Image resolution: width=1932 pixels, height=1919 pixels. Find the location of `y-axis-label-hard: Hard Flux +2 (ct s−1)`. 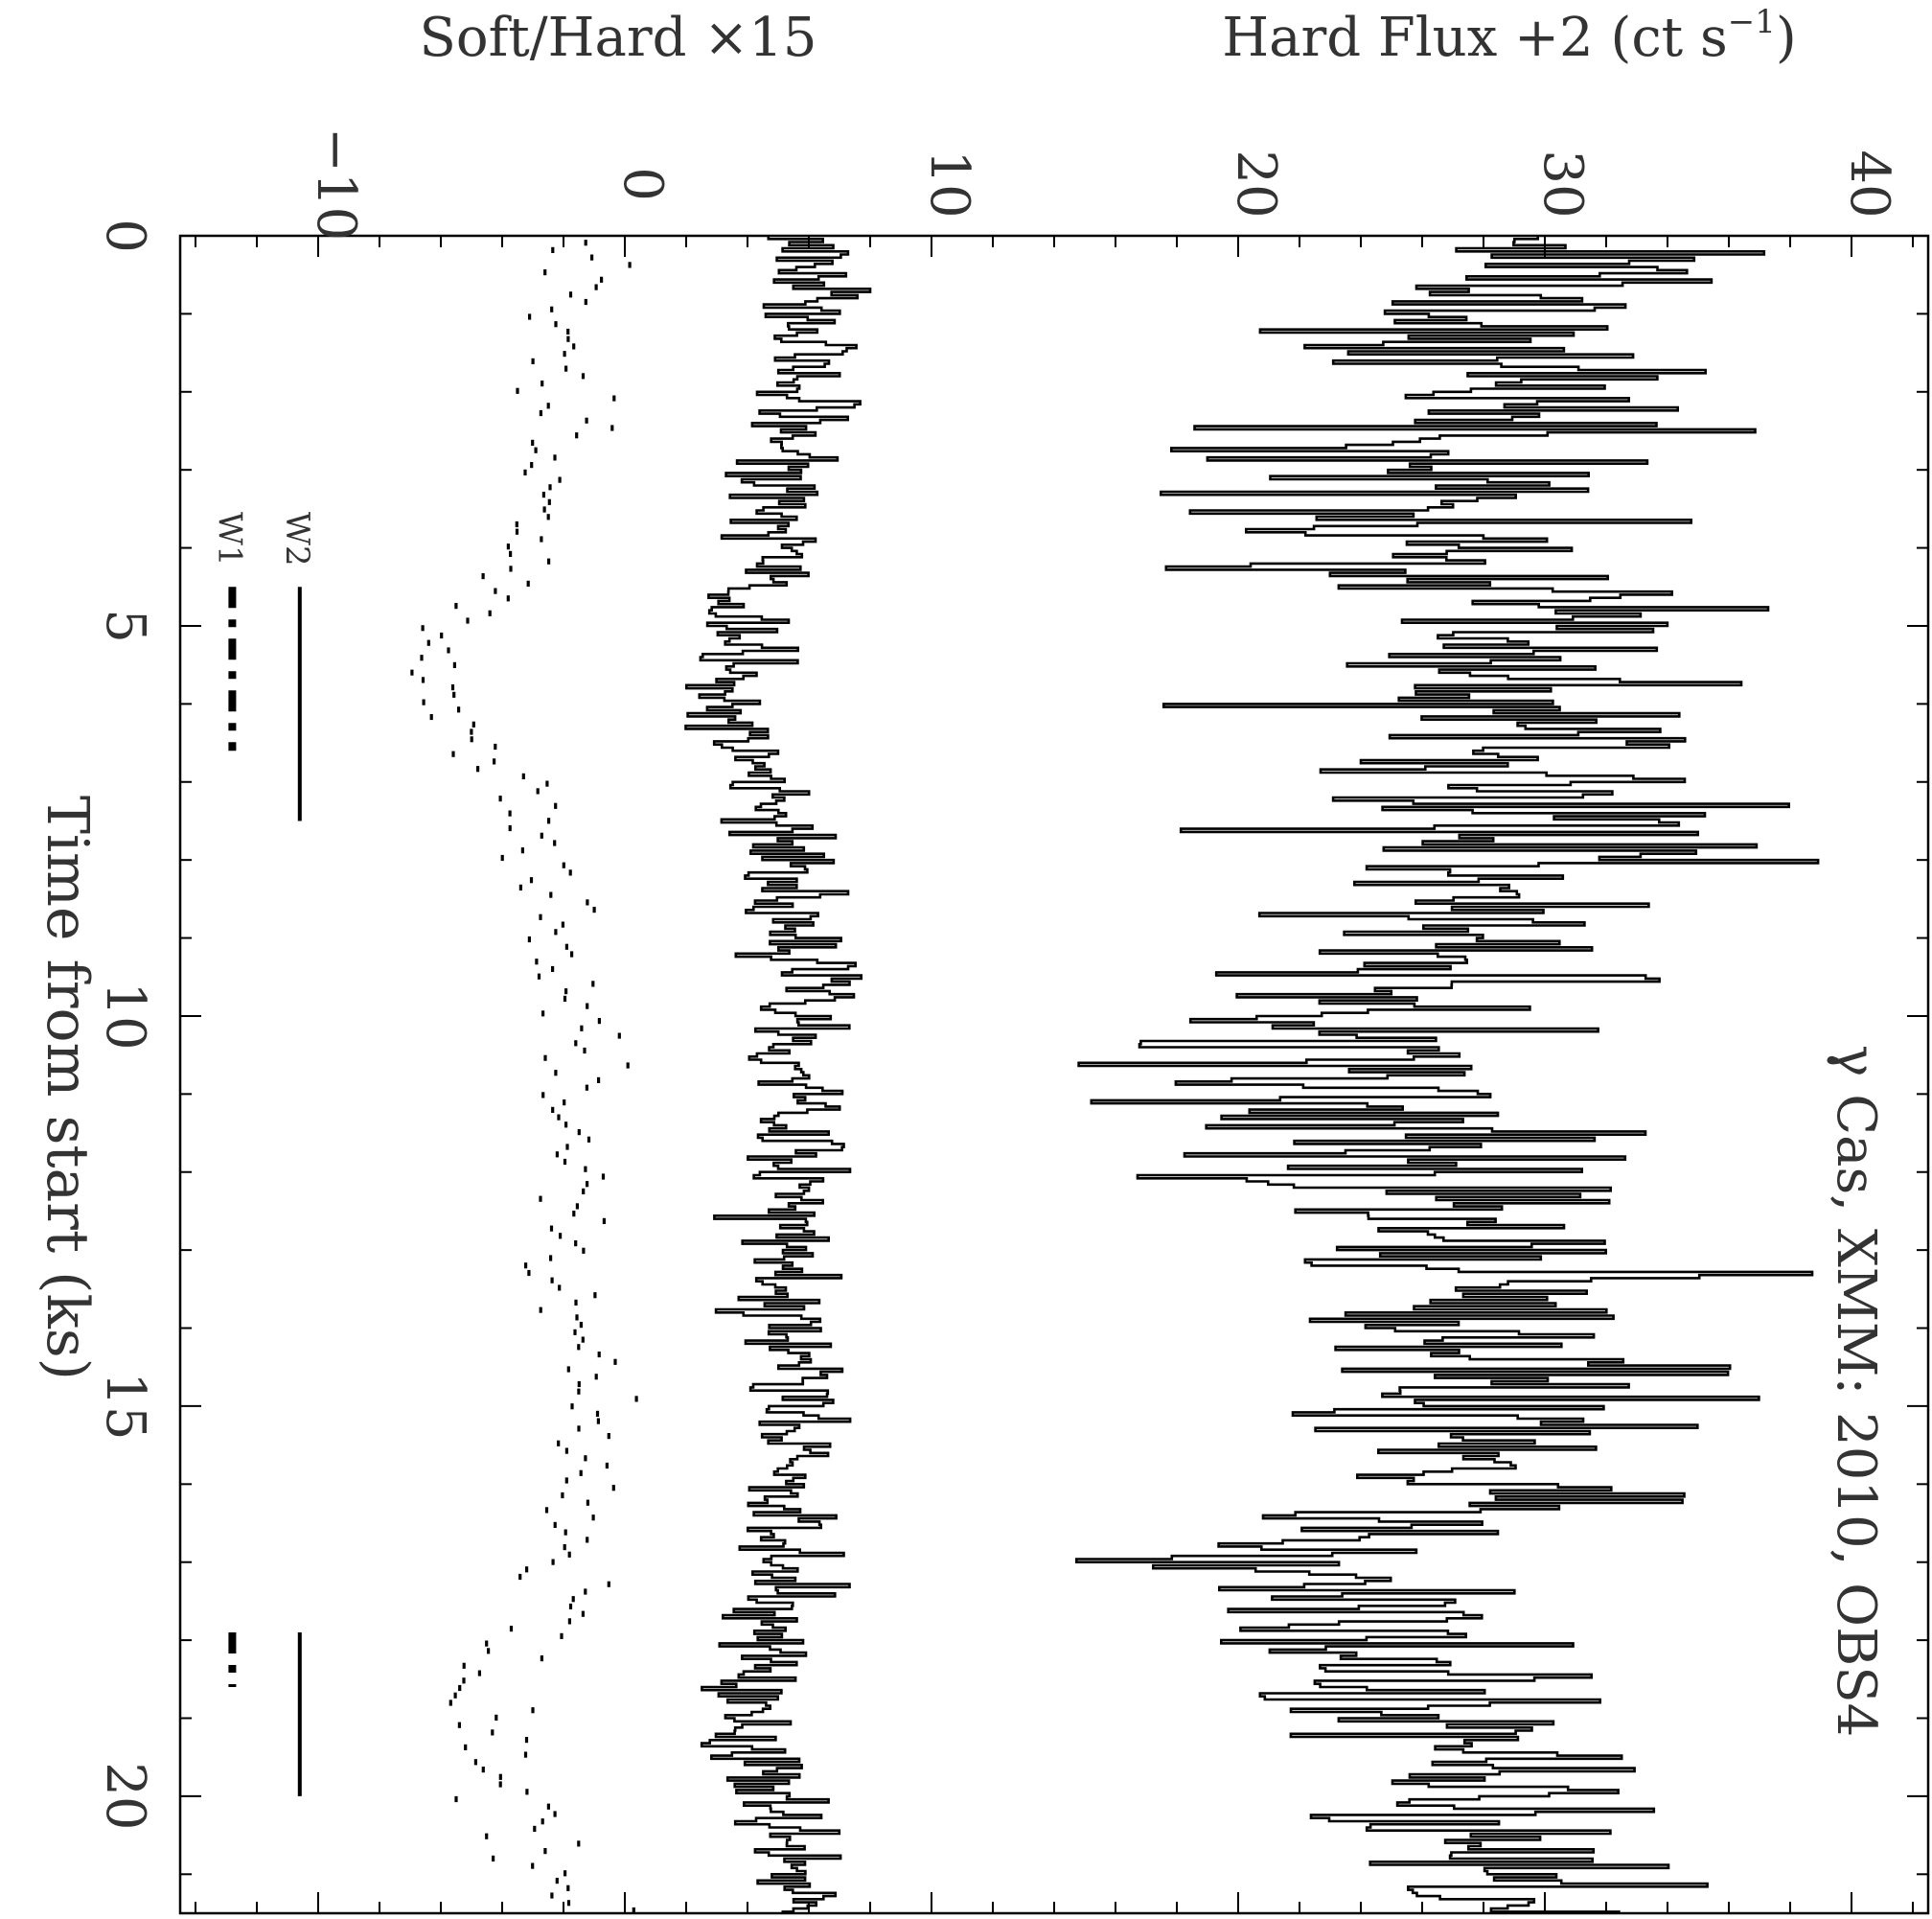

y-axis-label-hard: Hard Flux +2 (ct s−1) is located at coordinates (1509, 36).